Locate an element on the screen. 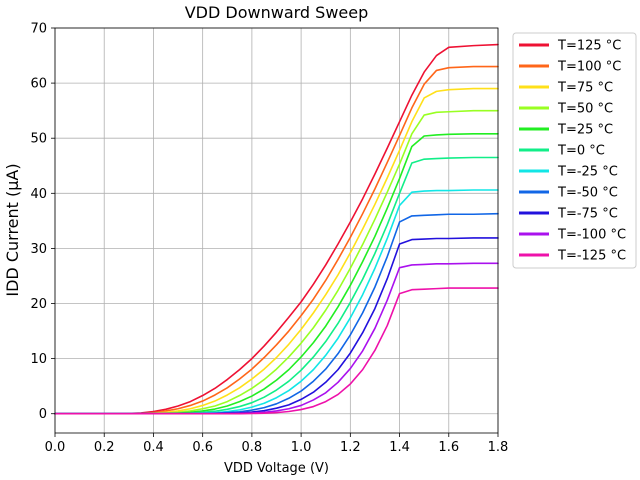  legend-label-2: T=75 °C is located at coordinates (585, 88).